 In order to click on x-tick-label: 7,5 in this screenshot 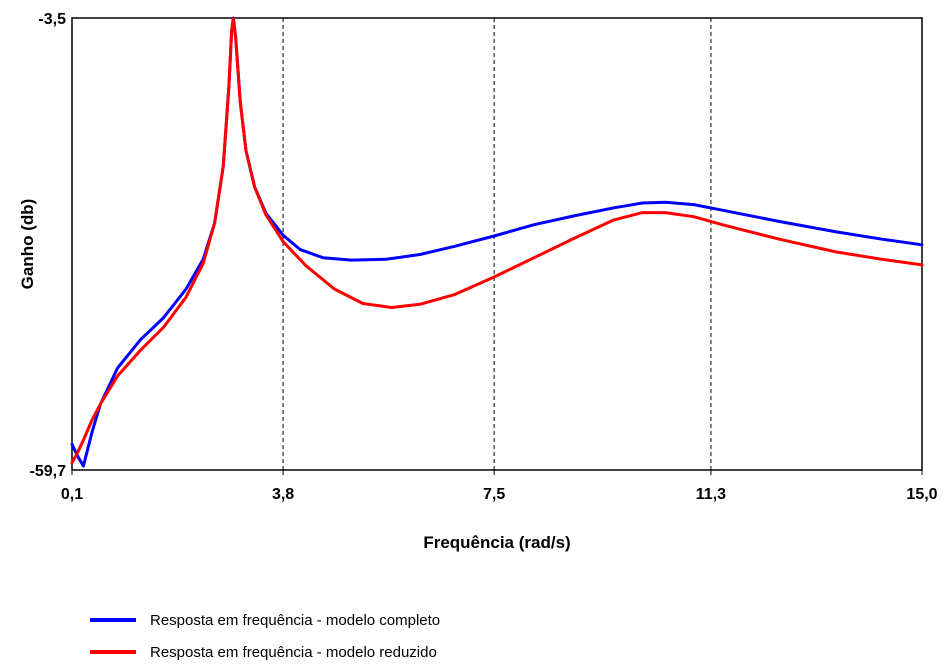, I will do `click(494, 494)`.